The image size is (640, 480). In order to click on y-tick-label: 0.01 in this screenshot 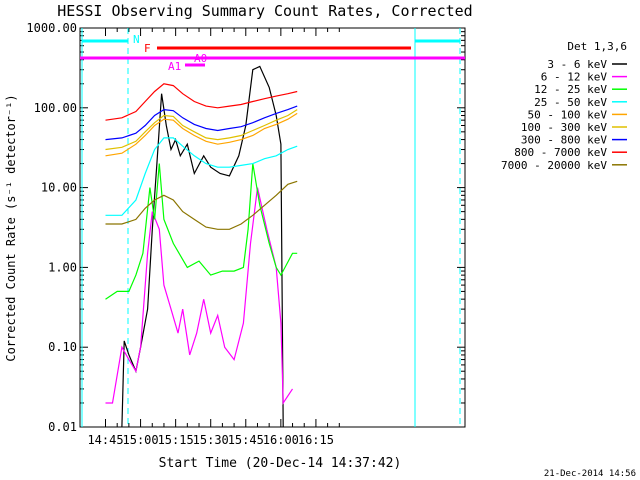, I will do `click(62, 427)`.